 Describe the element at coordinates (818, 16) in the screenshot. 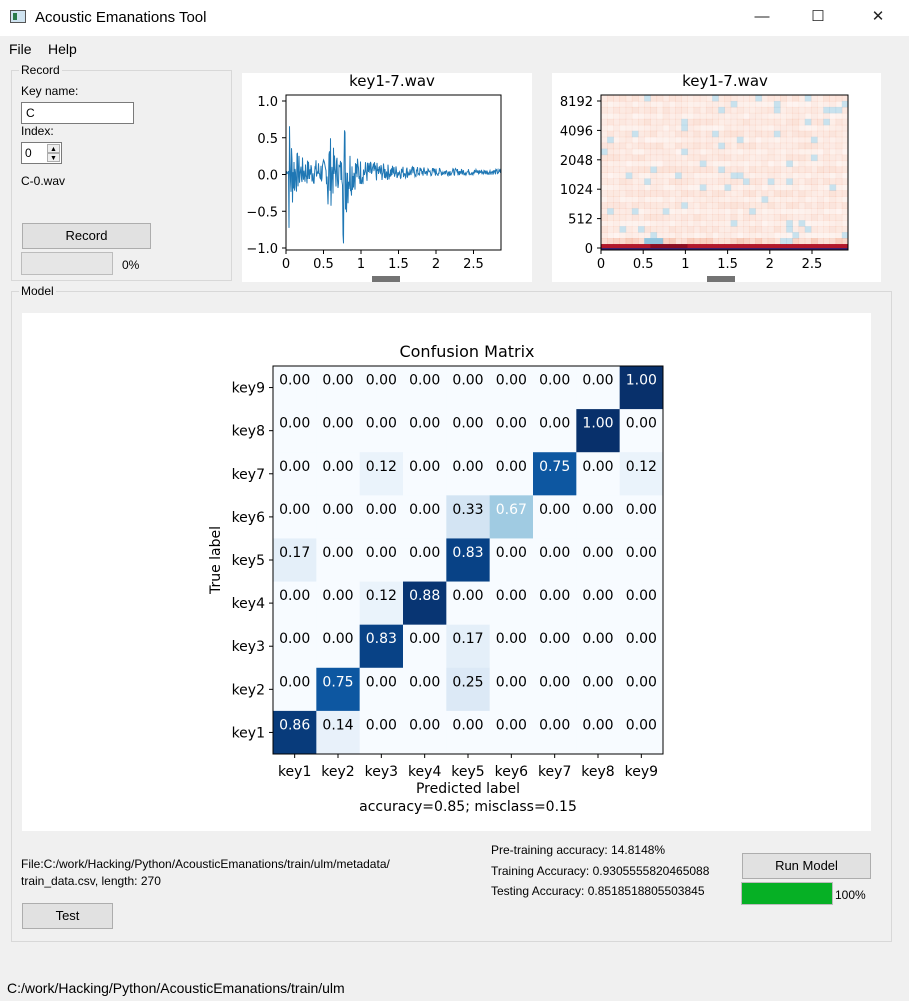

I see `maximize-button: ☐` at that location.